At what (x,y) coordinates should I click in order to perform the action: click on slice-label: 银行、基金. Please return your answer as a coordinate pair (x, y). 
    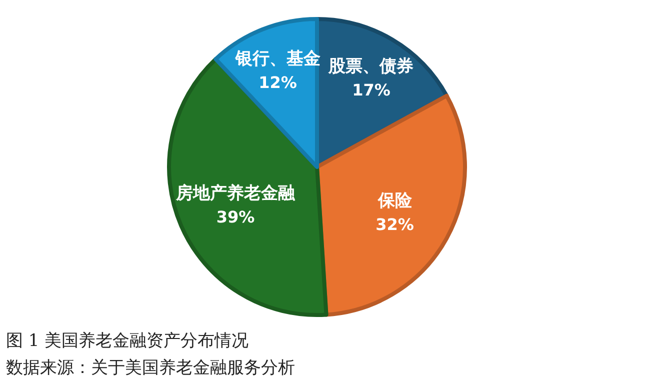
    Looking at the image, I should click on (277, 58).